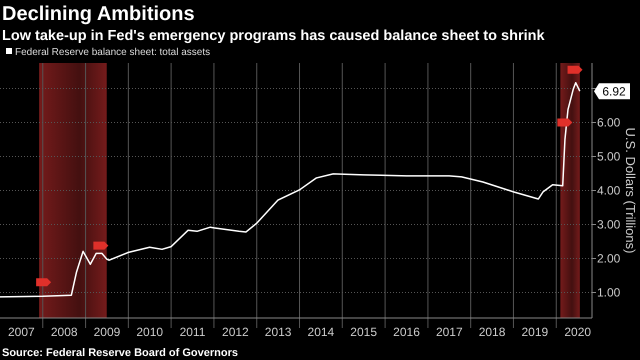 Image resolution: width=640 pixels, height=360 pixels. I want to click on chart-title: Declining Ambitions, so click(98, 14).